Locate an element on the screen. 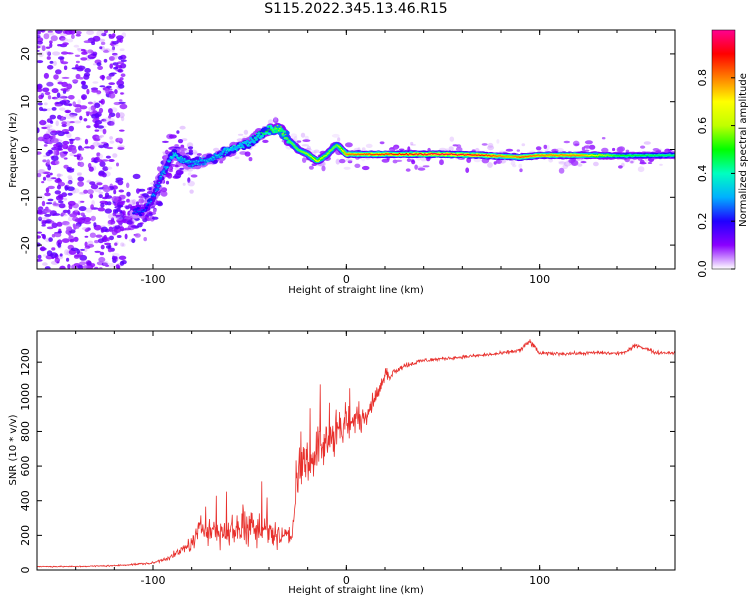  snr-y-label: SNR (10 * v/v) is located at coordinates (13, 449).